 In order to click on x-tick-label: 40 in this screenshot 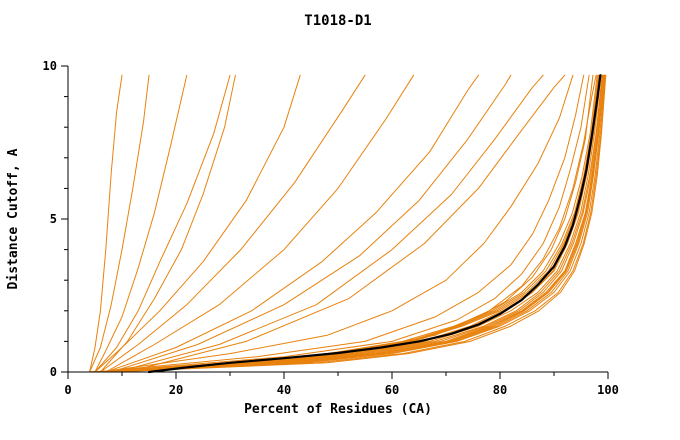, I will do `click(284, 390)`.